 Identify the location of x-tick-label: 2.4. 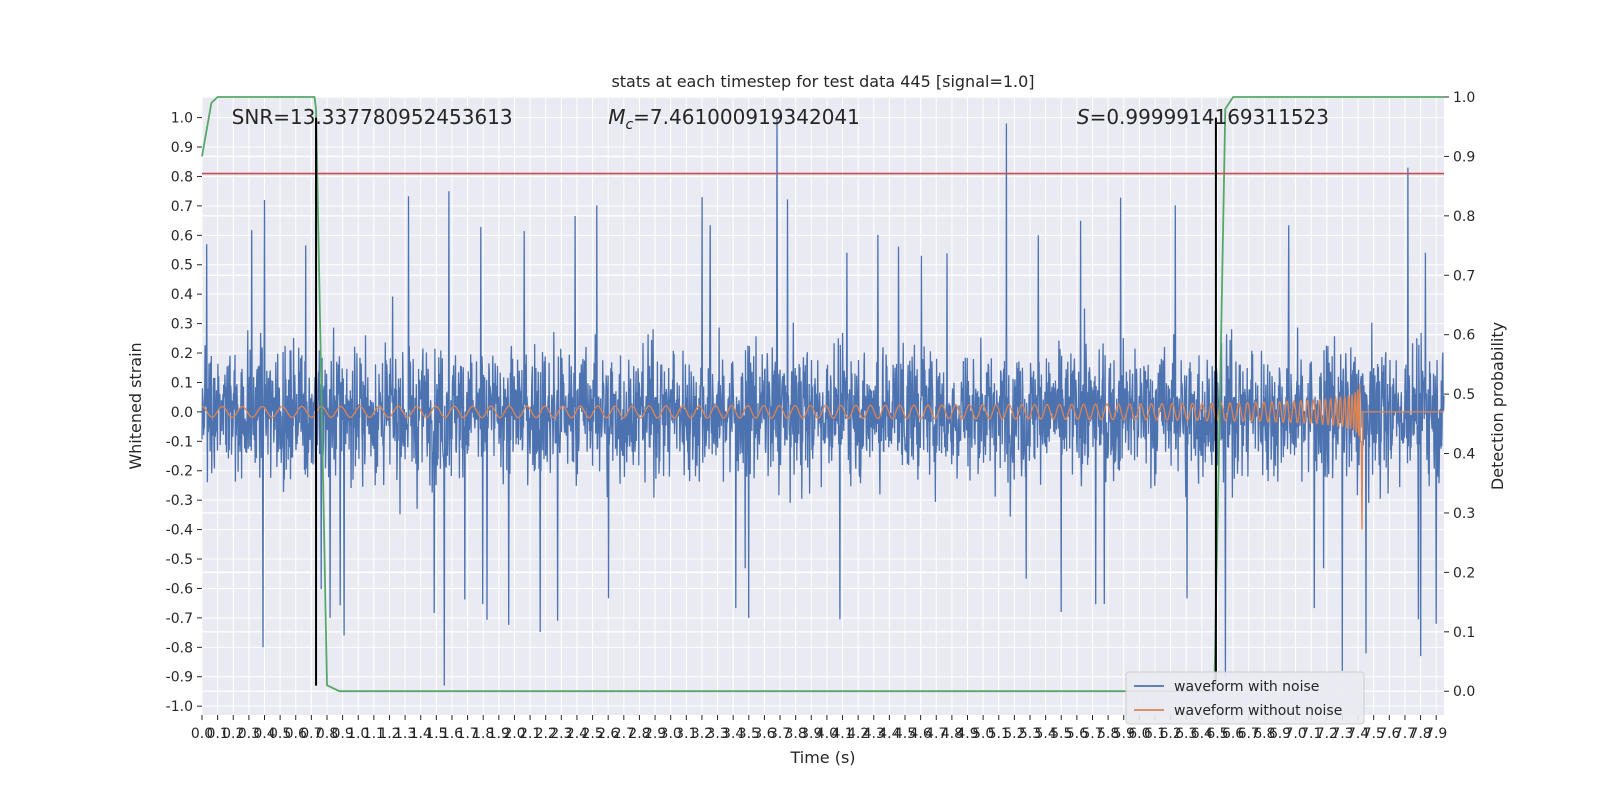
(577, 734).